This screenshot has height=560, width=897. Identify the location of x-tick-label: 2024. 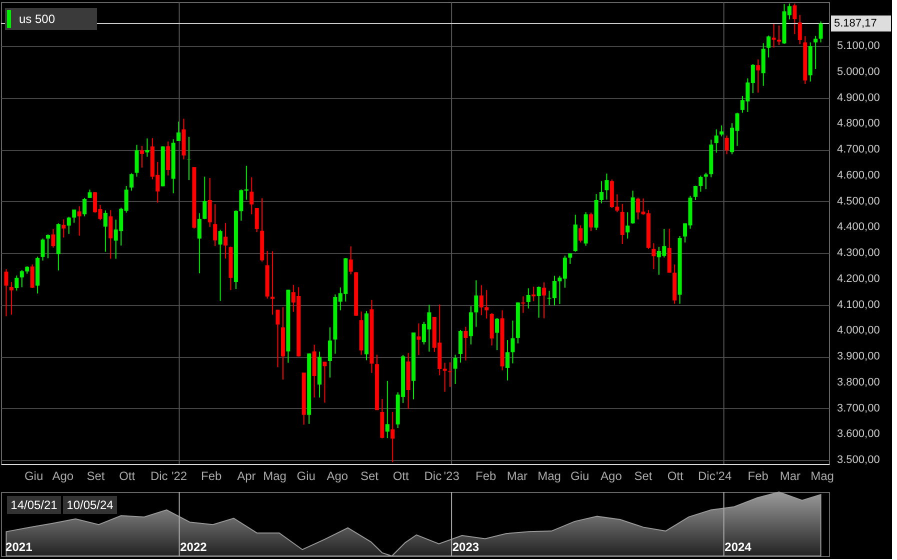
(738, 547).